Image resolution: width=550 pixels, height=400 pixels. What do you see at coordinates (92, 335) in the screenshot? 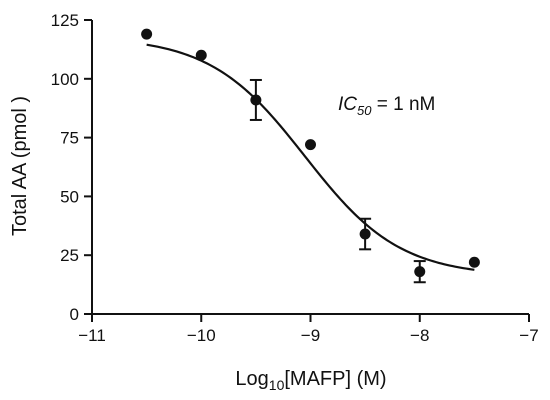
I see `x-tick-label: −11` at bounding box center [92, 335].